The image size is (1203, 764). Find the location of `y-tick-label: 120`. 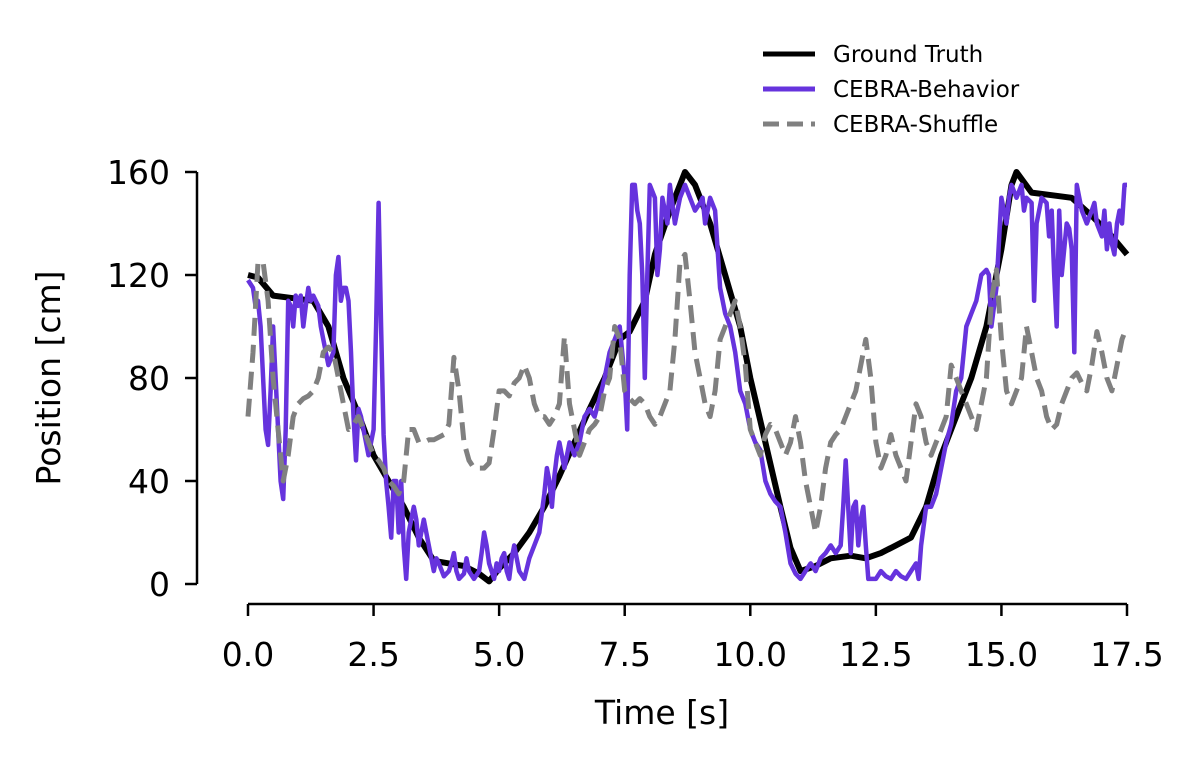

y-tick-label: 120 is located at coordinates (138, 275).